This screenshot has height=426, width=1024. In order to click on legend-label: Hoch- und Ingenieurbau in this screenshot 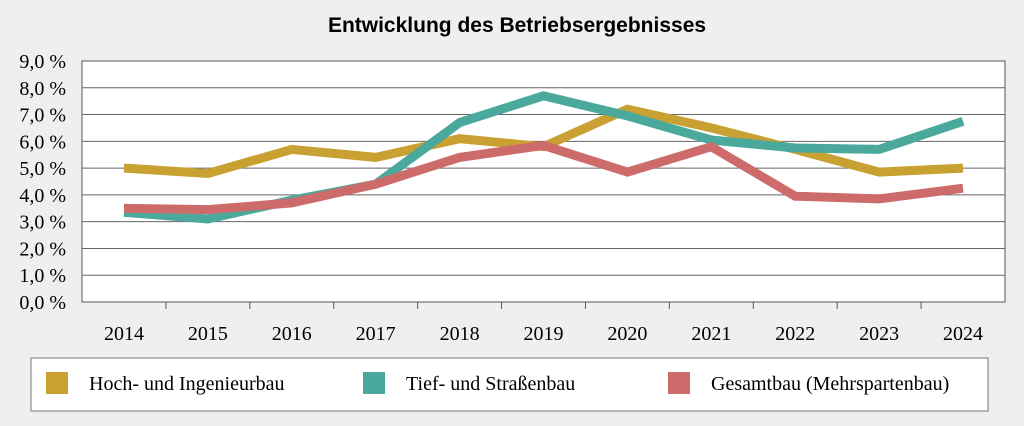, I will do `click(187, 384)`.